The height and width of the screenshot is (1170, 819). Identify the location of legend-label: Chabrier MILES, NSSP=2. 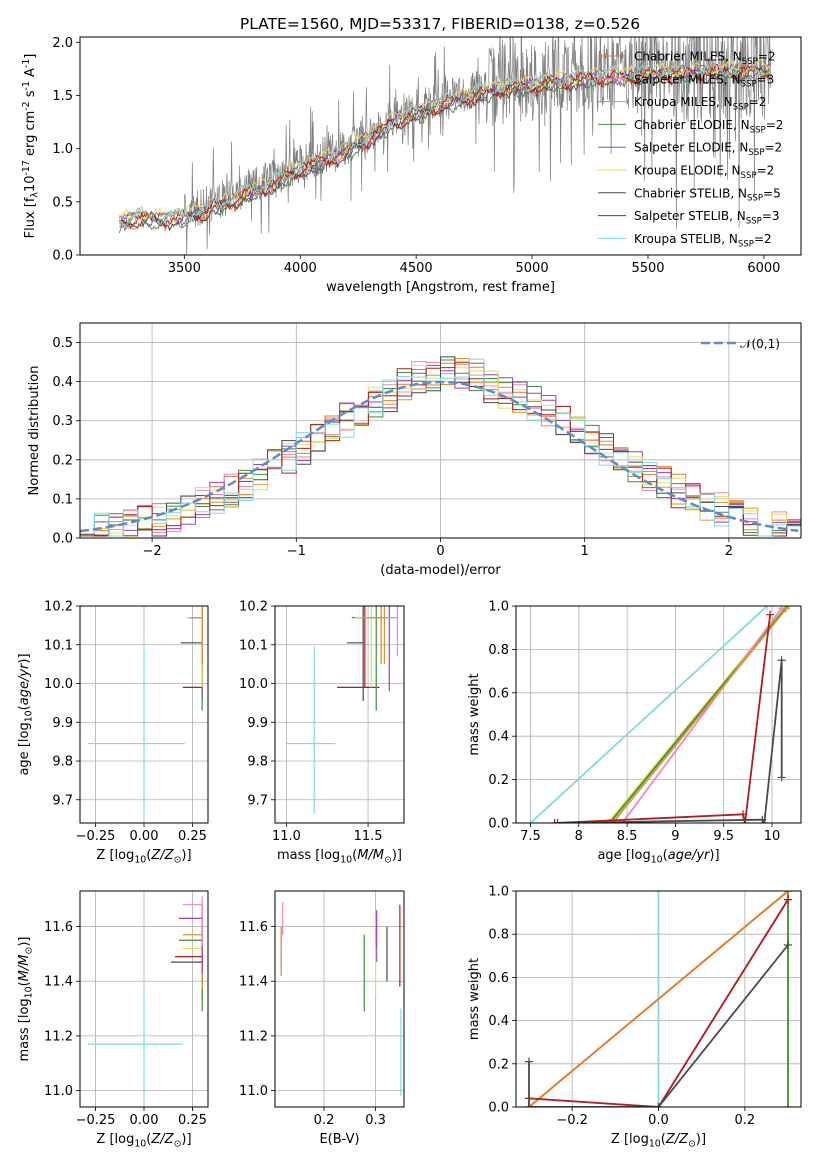
(705, 58).